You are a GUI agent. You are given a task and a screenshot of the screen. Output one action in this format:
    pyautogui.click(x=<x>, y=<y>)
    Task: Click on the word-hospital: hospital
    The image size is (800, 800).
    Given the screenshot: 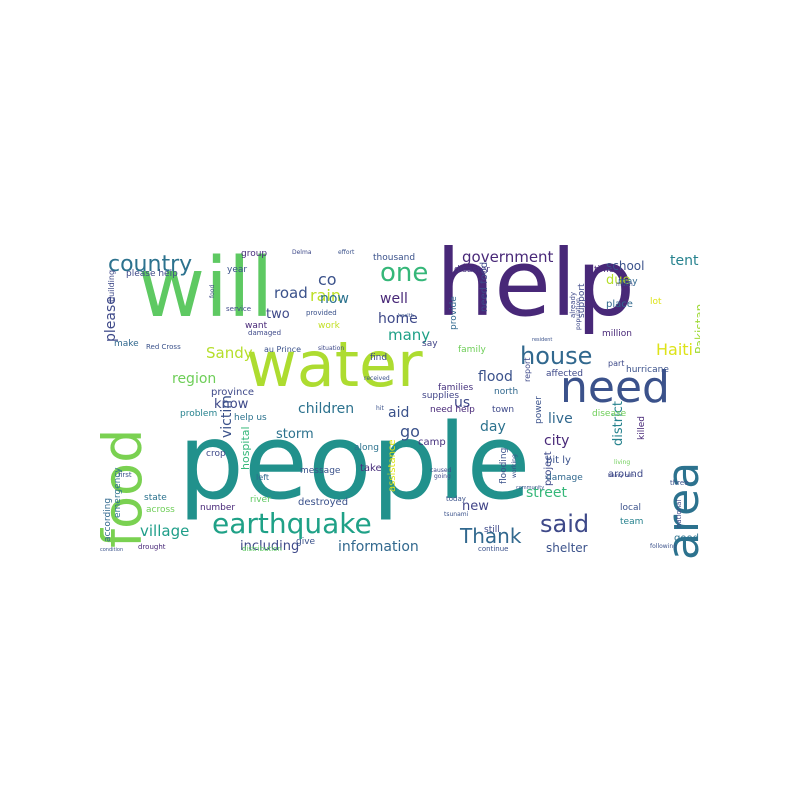 What is the action you would take?
    pyautogui.click(x=245, y=448)
    